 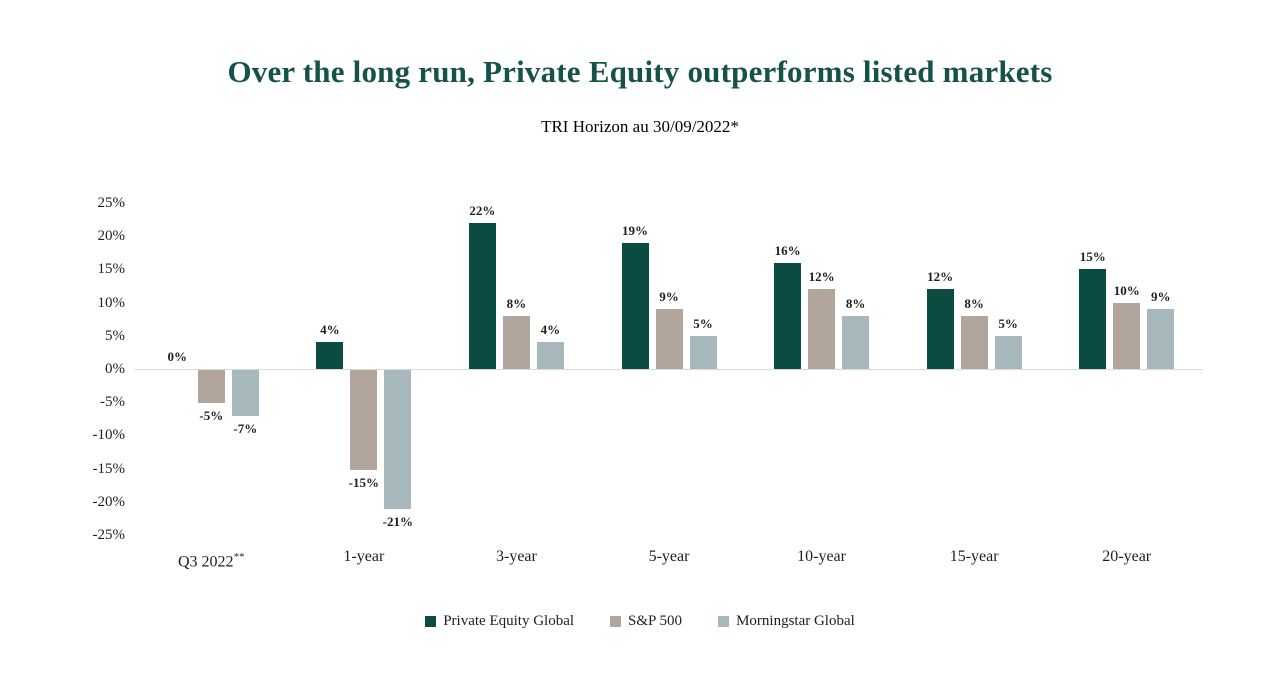 What do you see at coordinates (111, 302) in the screenshot?
I see `y-axis-tick-label: 10%` at bounding box center [111, 302].